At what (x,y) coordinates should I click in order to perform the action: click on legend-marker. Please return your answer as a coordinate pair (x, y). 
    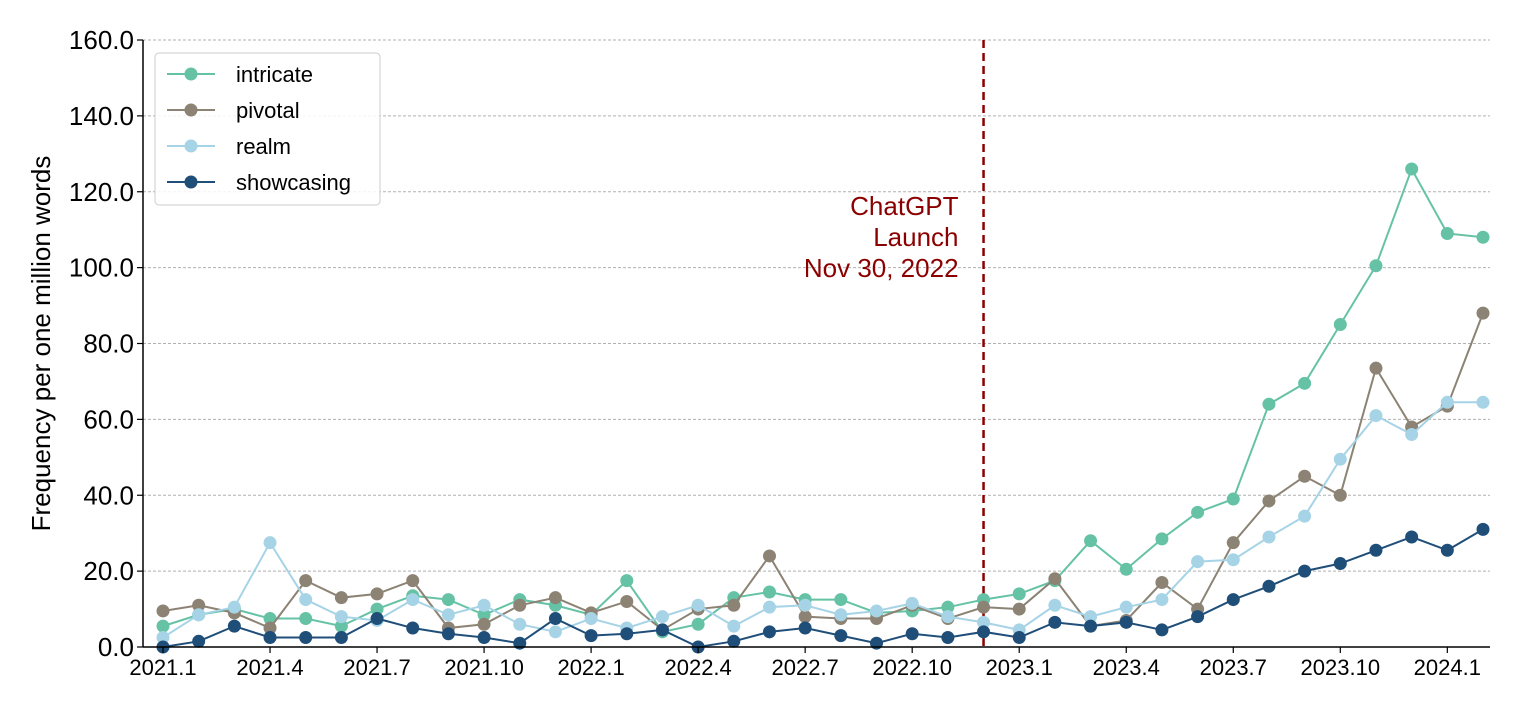
    Looking at the image, I should click on (191, 182).